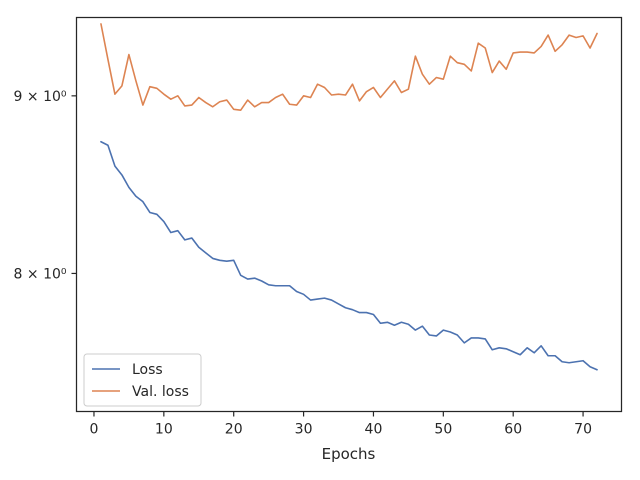 This screenshot has width=640, height=480. What do you see at coordinates (443, 430) in the screenshot?
I see `x-tick-label: 50` at bounding box center [443, 430].